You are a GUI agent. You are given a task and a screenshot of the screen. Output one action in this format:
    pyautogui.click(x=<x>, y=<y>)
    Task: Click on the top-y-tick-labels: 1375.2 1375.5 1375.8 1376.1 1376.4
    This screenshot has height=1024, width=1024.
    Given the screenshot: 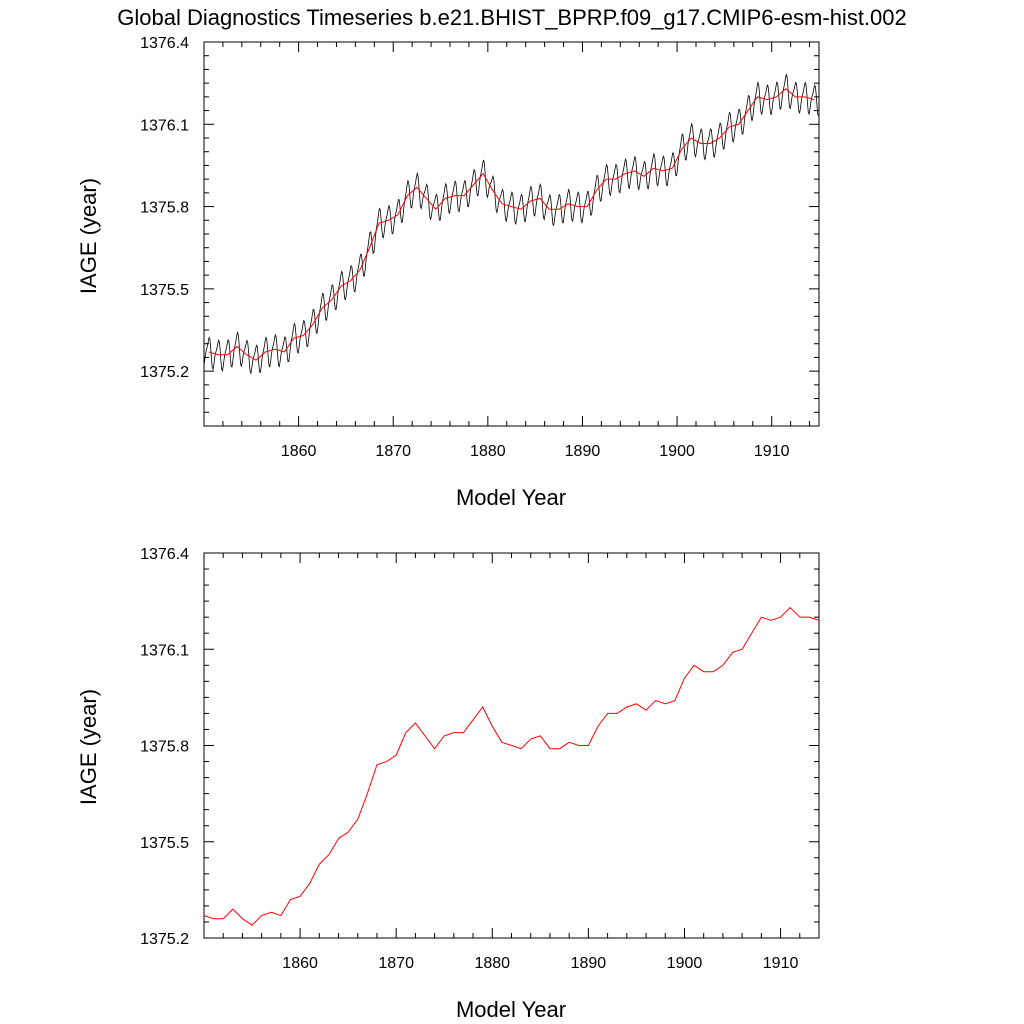 What is the action you would take?
    pyautogui.click(x=164, y=208)
    